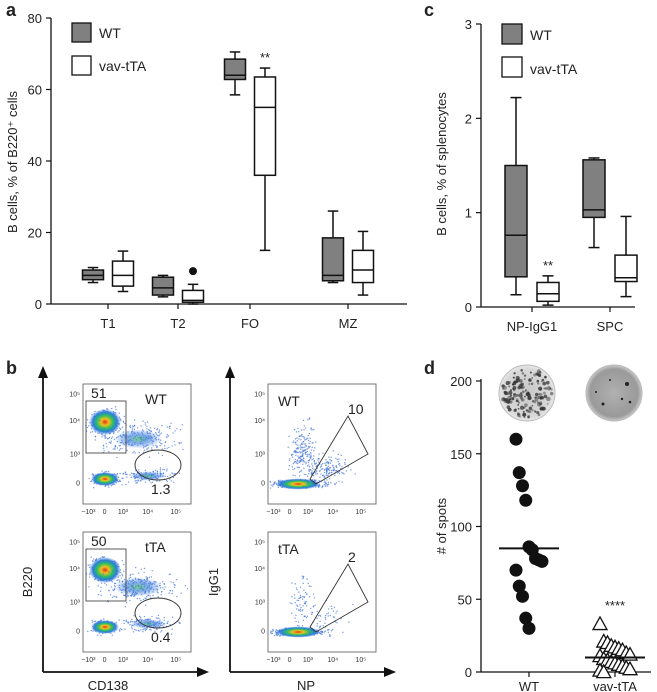  I want to click on gate-value-b220: 50, so click(99, 541).